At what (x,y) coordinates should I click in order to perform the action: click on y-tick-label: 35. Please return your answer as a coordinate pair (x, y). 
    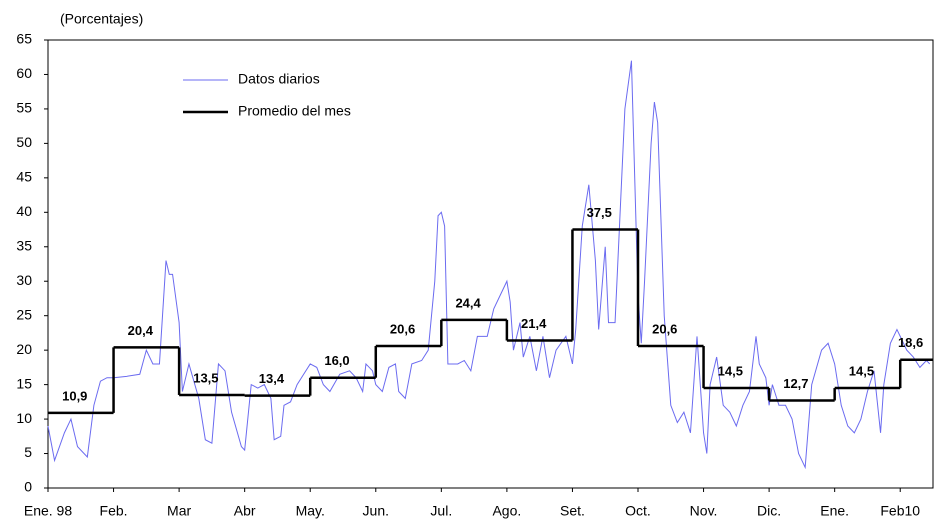
    Looking at the image, I should click on (24, 245).